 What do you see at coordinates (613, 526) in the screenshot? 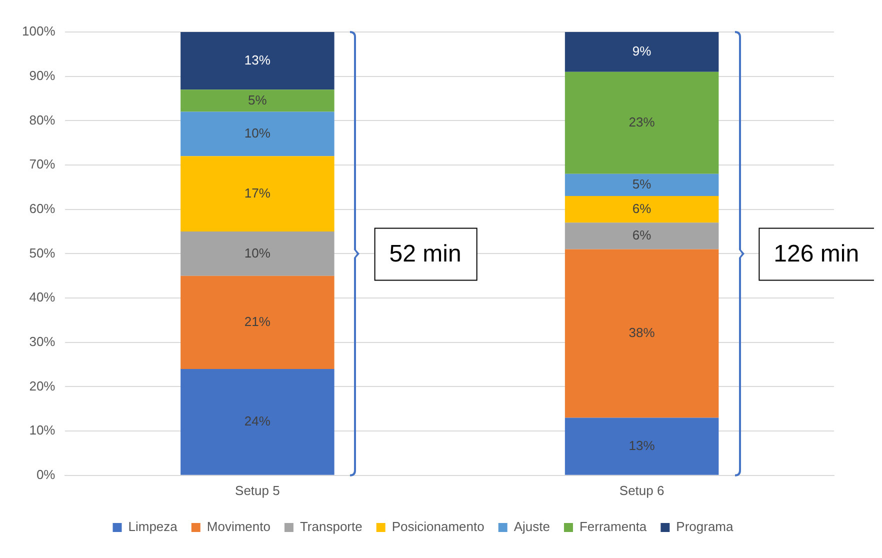
I see `legend-label: Ferramenta` at bounding box center [613, 526].